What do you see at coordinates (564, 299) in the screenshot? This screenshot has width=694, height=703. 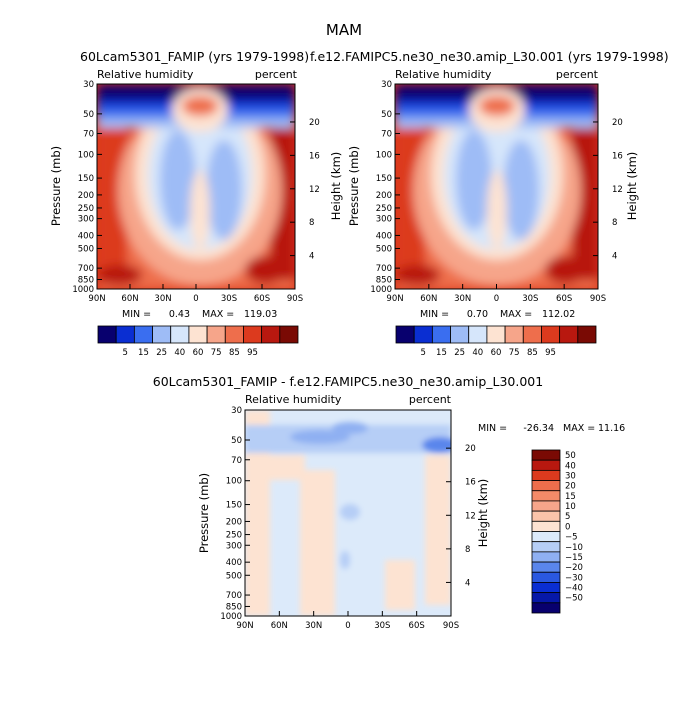 I see `panel-2-xtick-label: 60S` at bounding box center [564, 299].